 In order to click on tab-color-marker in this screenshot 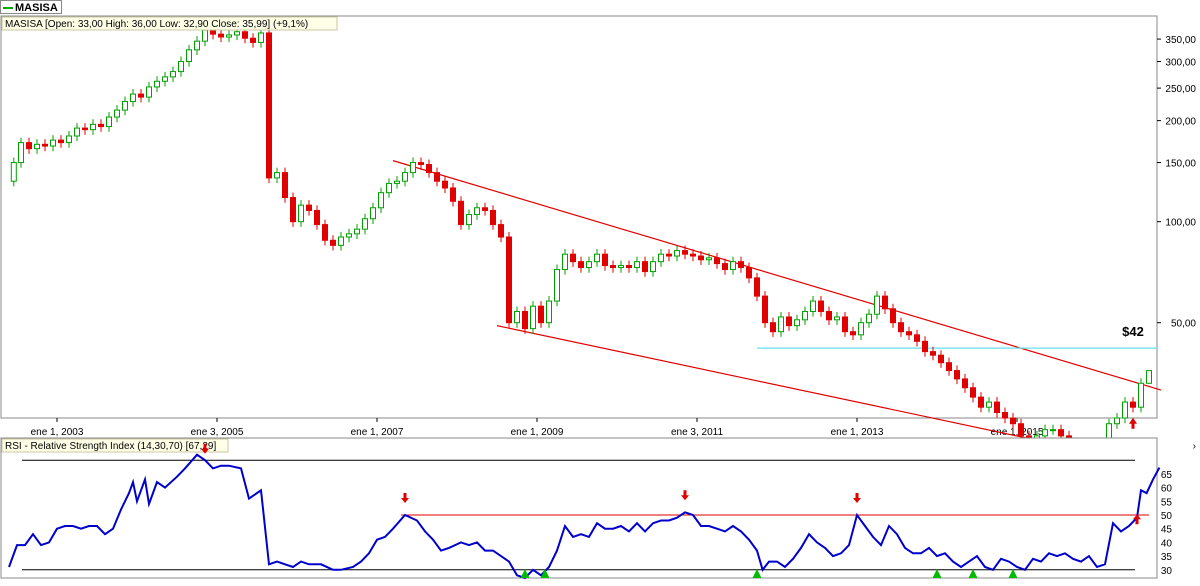, I will do `click(8, 8)`.